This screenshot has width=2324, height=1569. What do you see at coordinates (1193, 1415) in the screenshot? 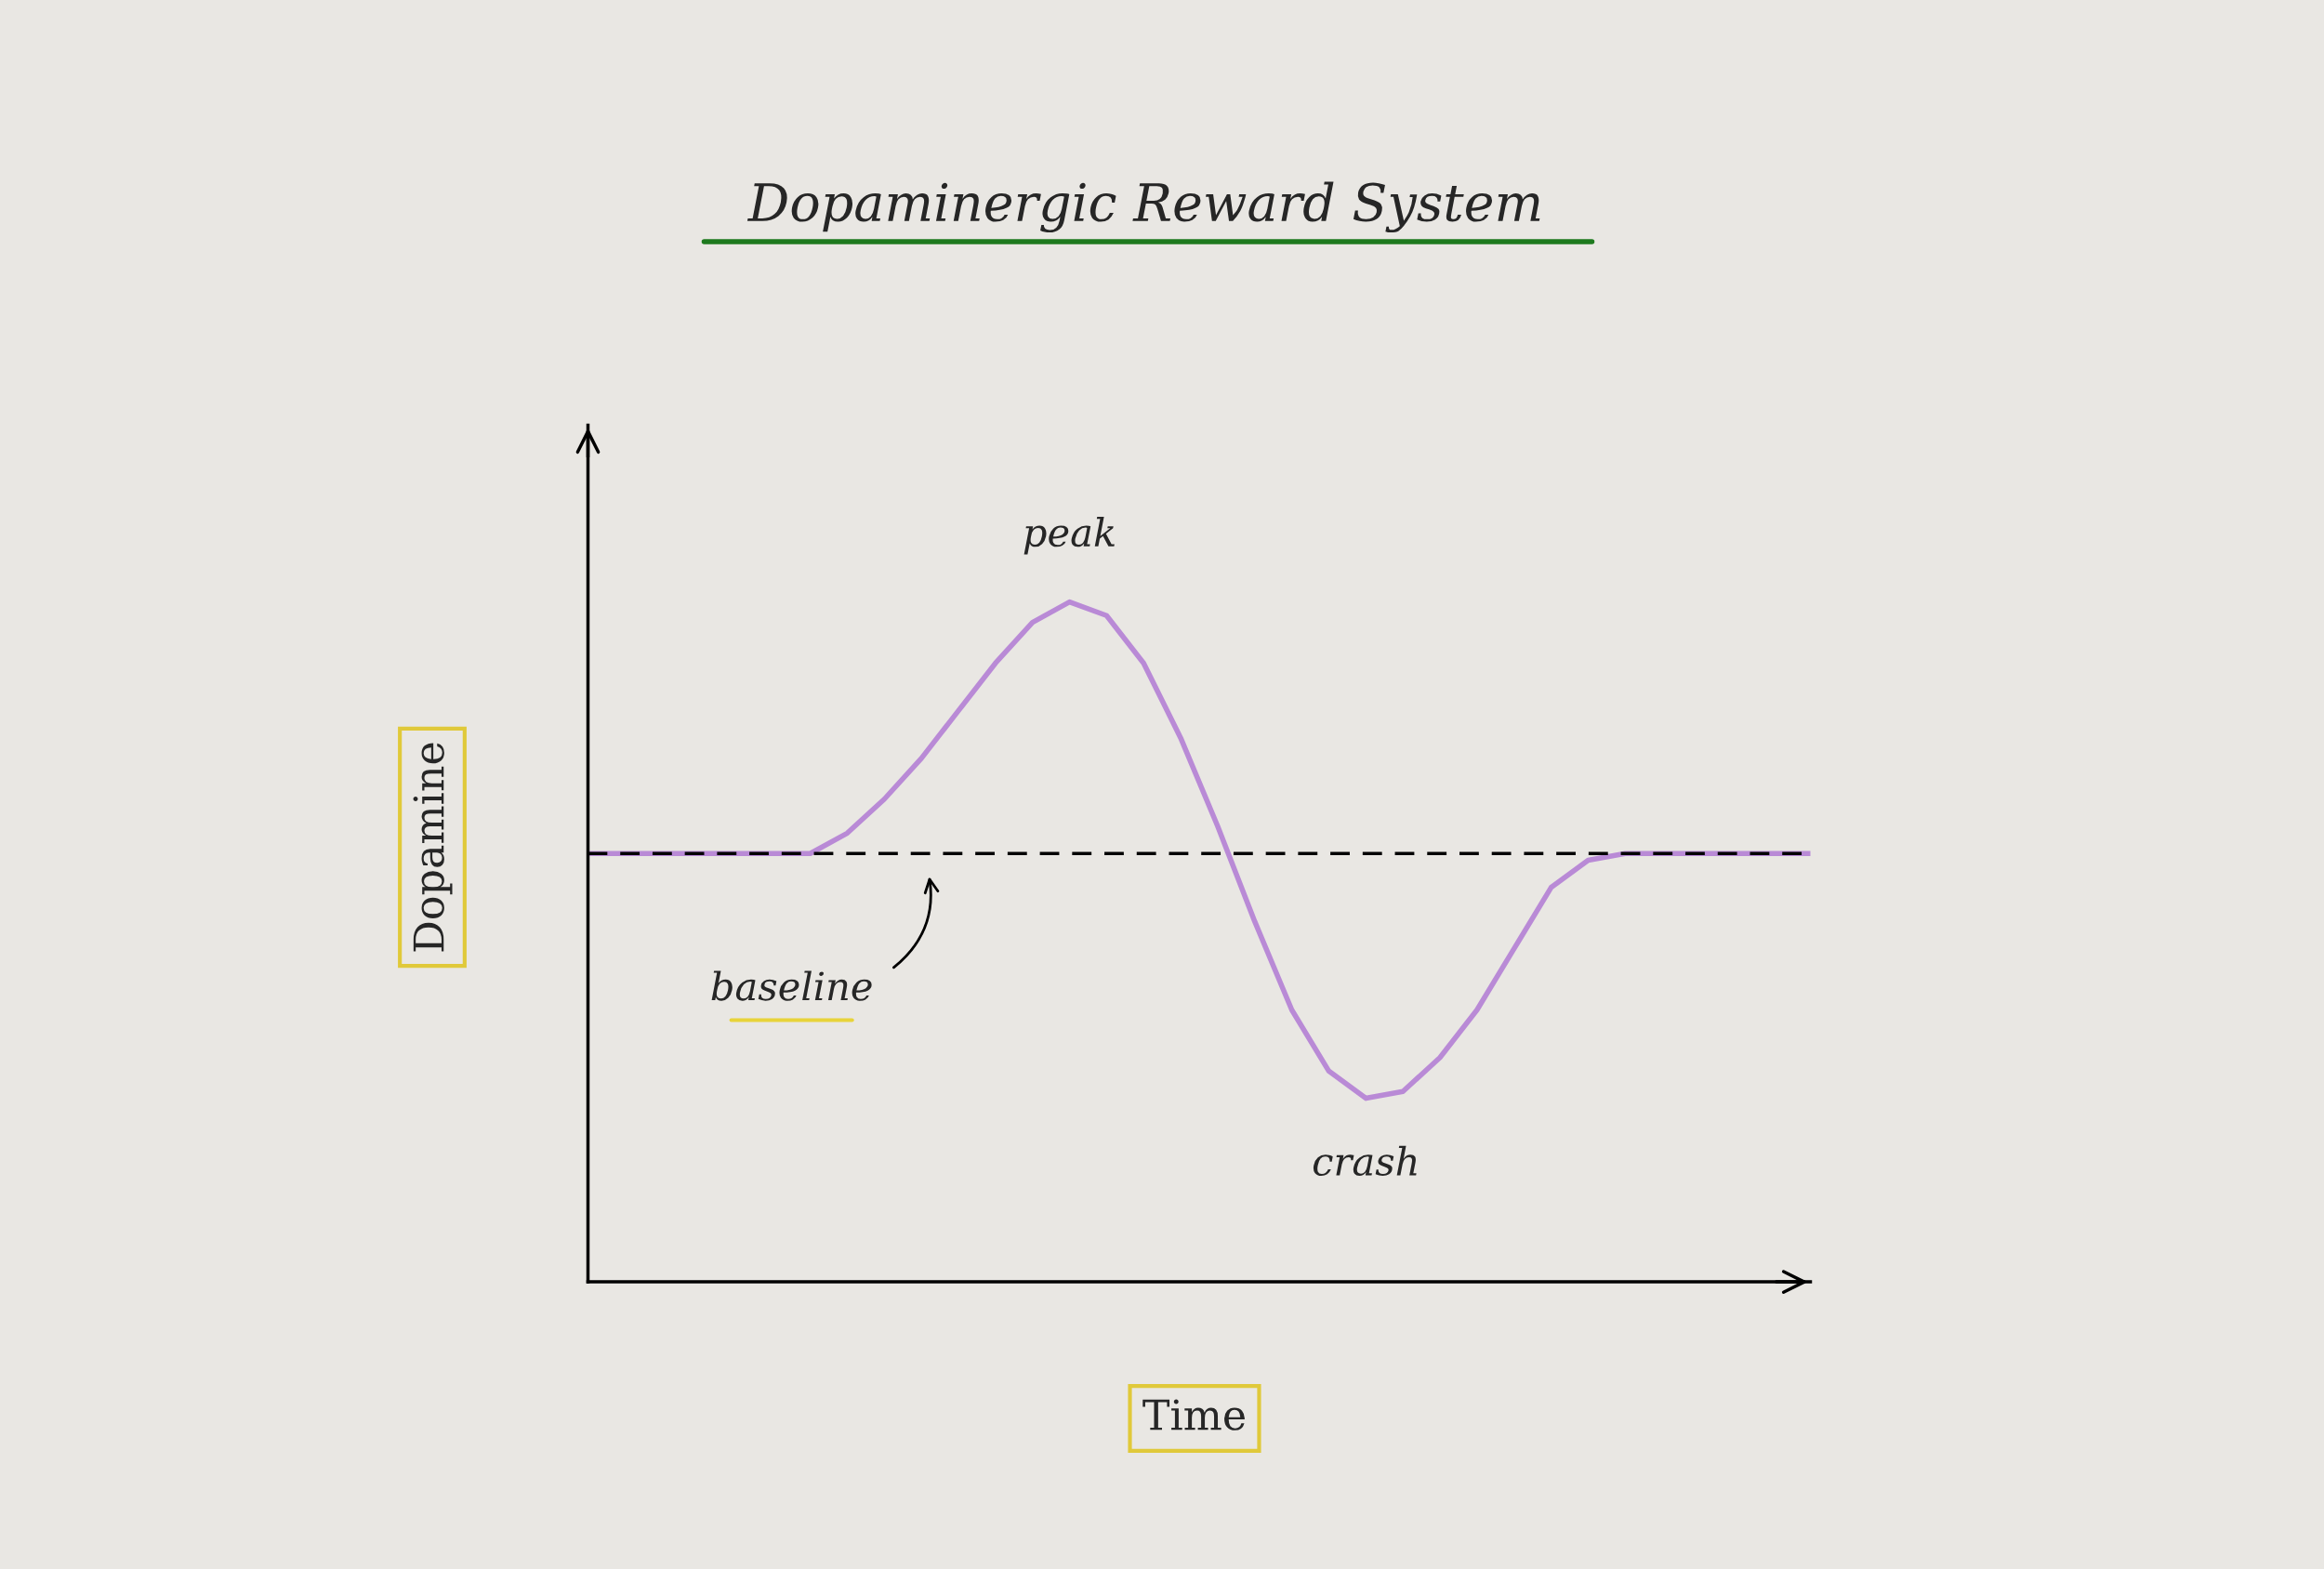
I see `x-axis-title: Time` at bounding box center [1193, 1415].